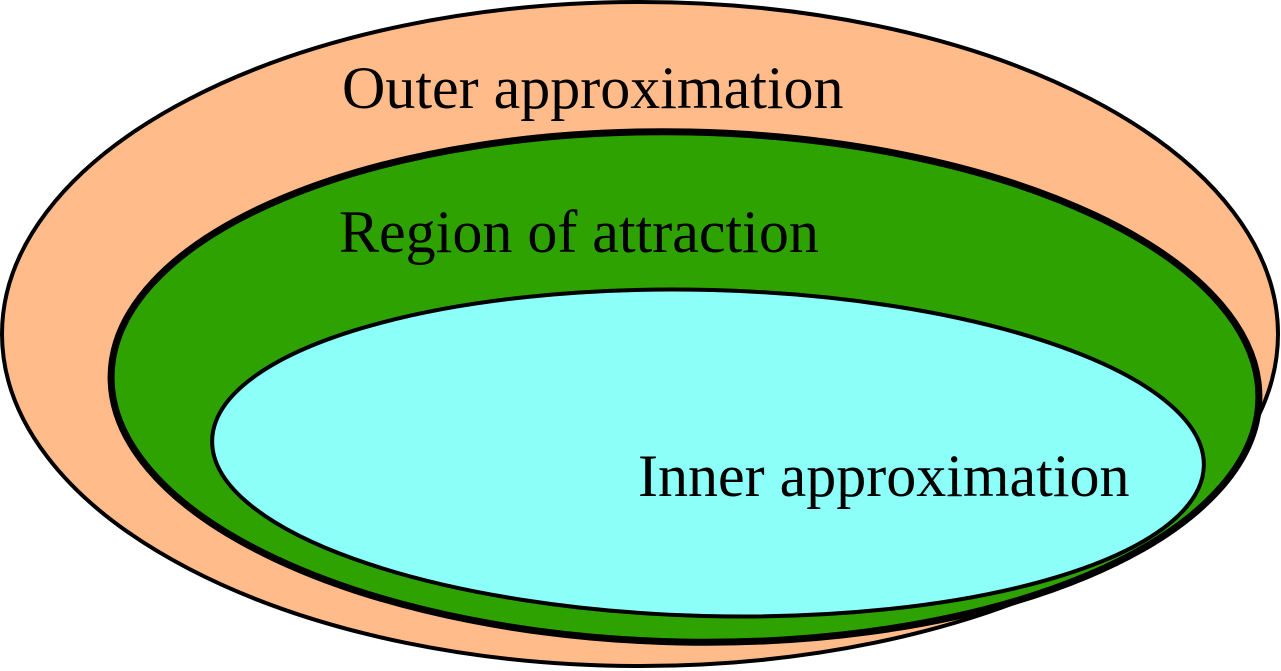 The width and height of the screenshot is (1281, 671). I want to click on region-of-attraction-label: Region of attraction, so click(579, 232).